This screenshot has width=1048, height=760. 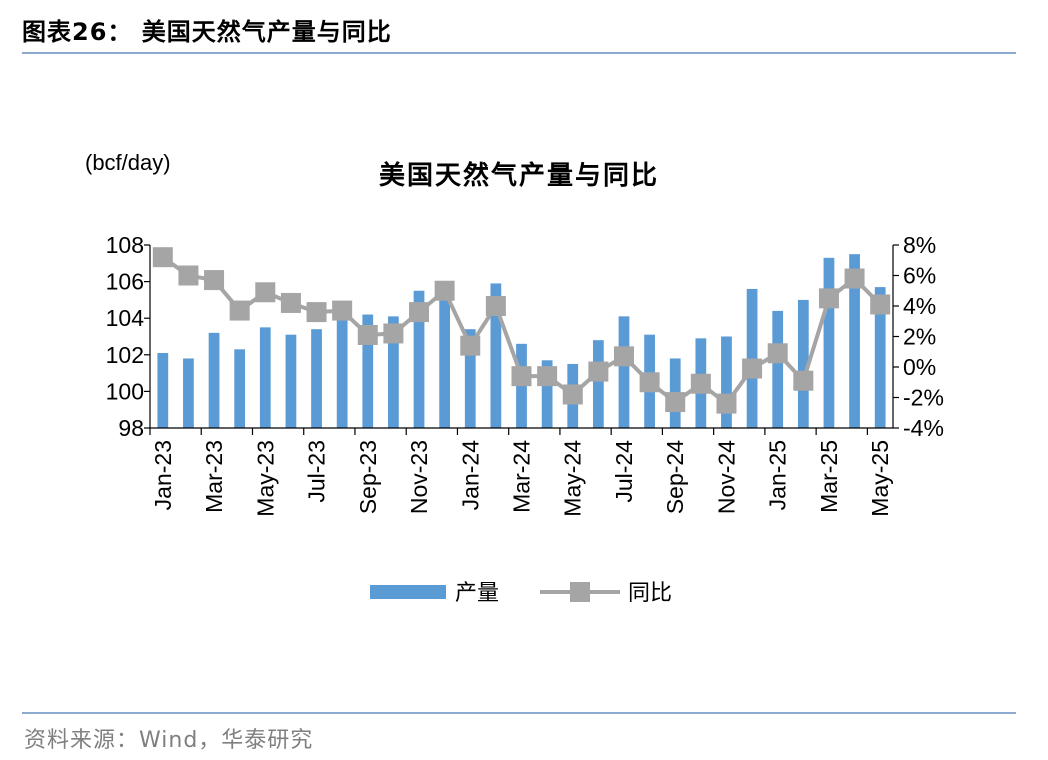 I want to click on x-tick-label: Jul-23, so click(x=317, y=471).